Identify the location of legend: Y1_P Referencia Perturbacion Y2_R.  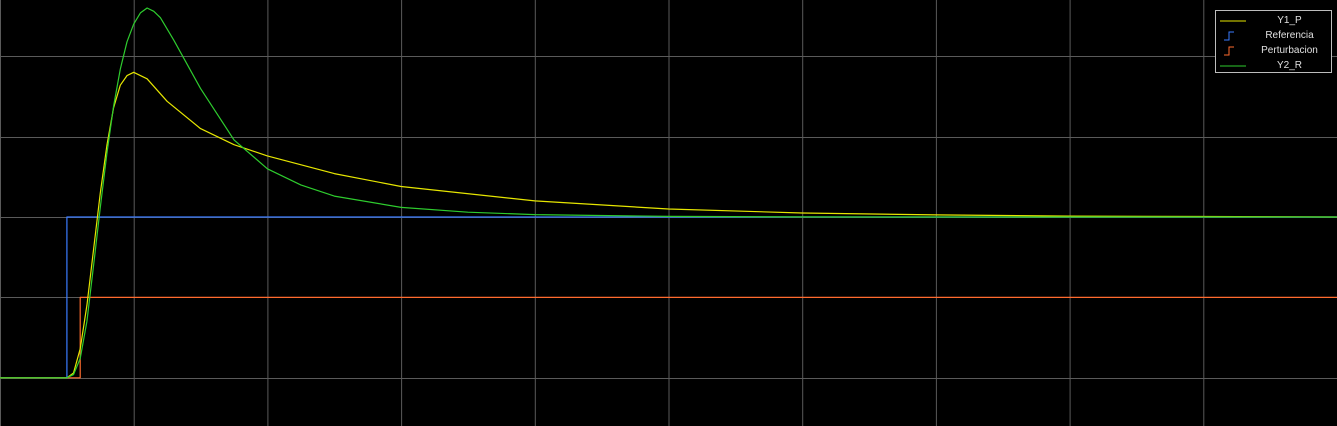
(1273, 41).